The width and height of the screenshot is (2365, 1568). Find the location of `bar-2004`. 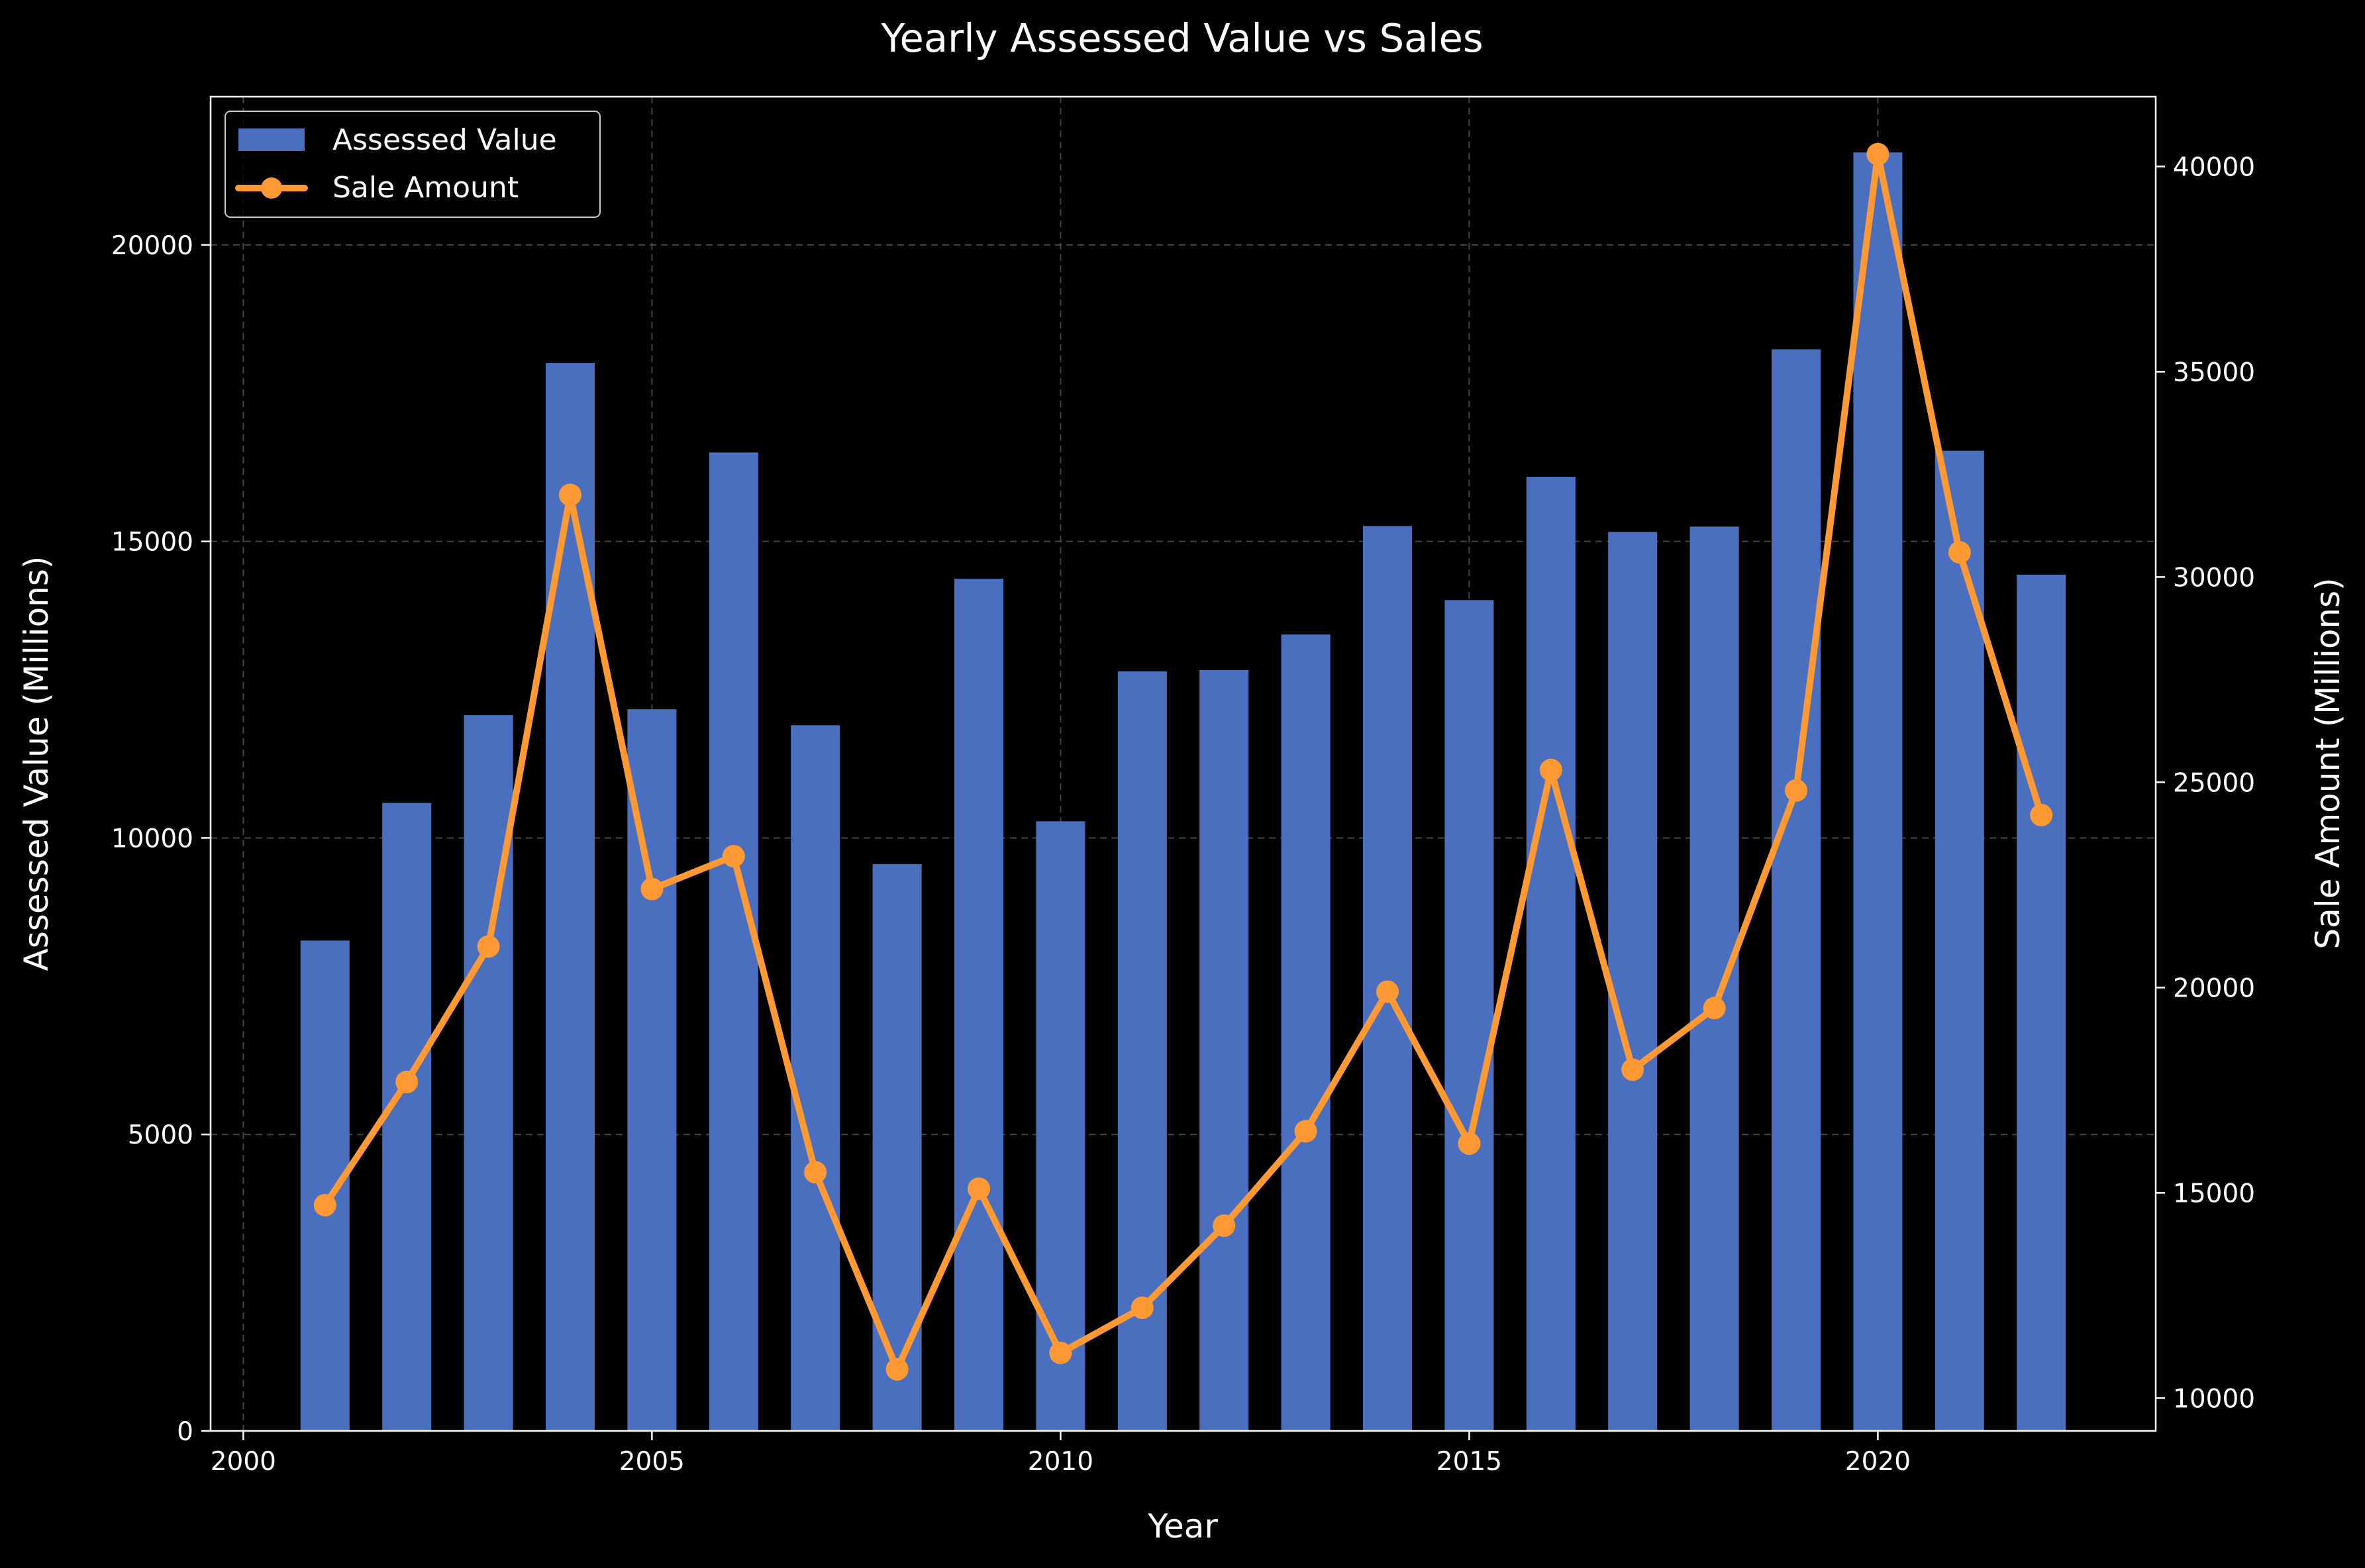

bar-2004 is located at coordinates (570, 897).